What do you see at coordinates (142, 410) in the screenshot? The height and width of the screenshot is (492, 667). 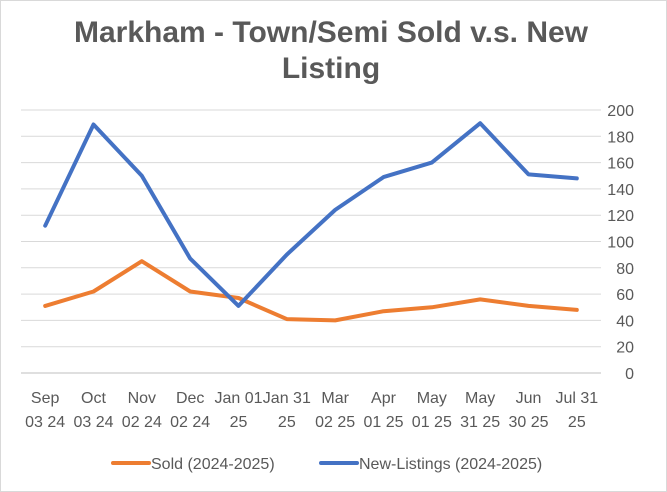 I see `x-tick-label: Nov 02 24` at bounding box center [142, 410].